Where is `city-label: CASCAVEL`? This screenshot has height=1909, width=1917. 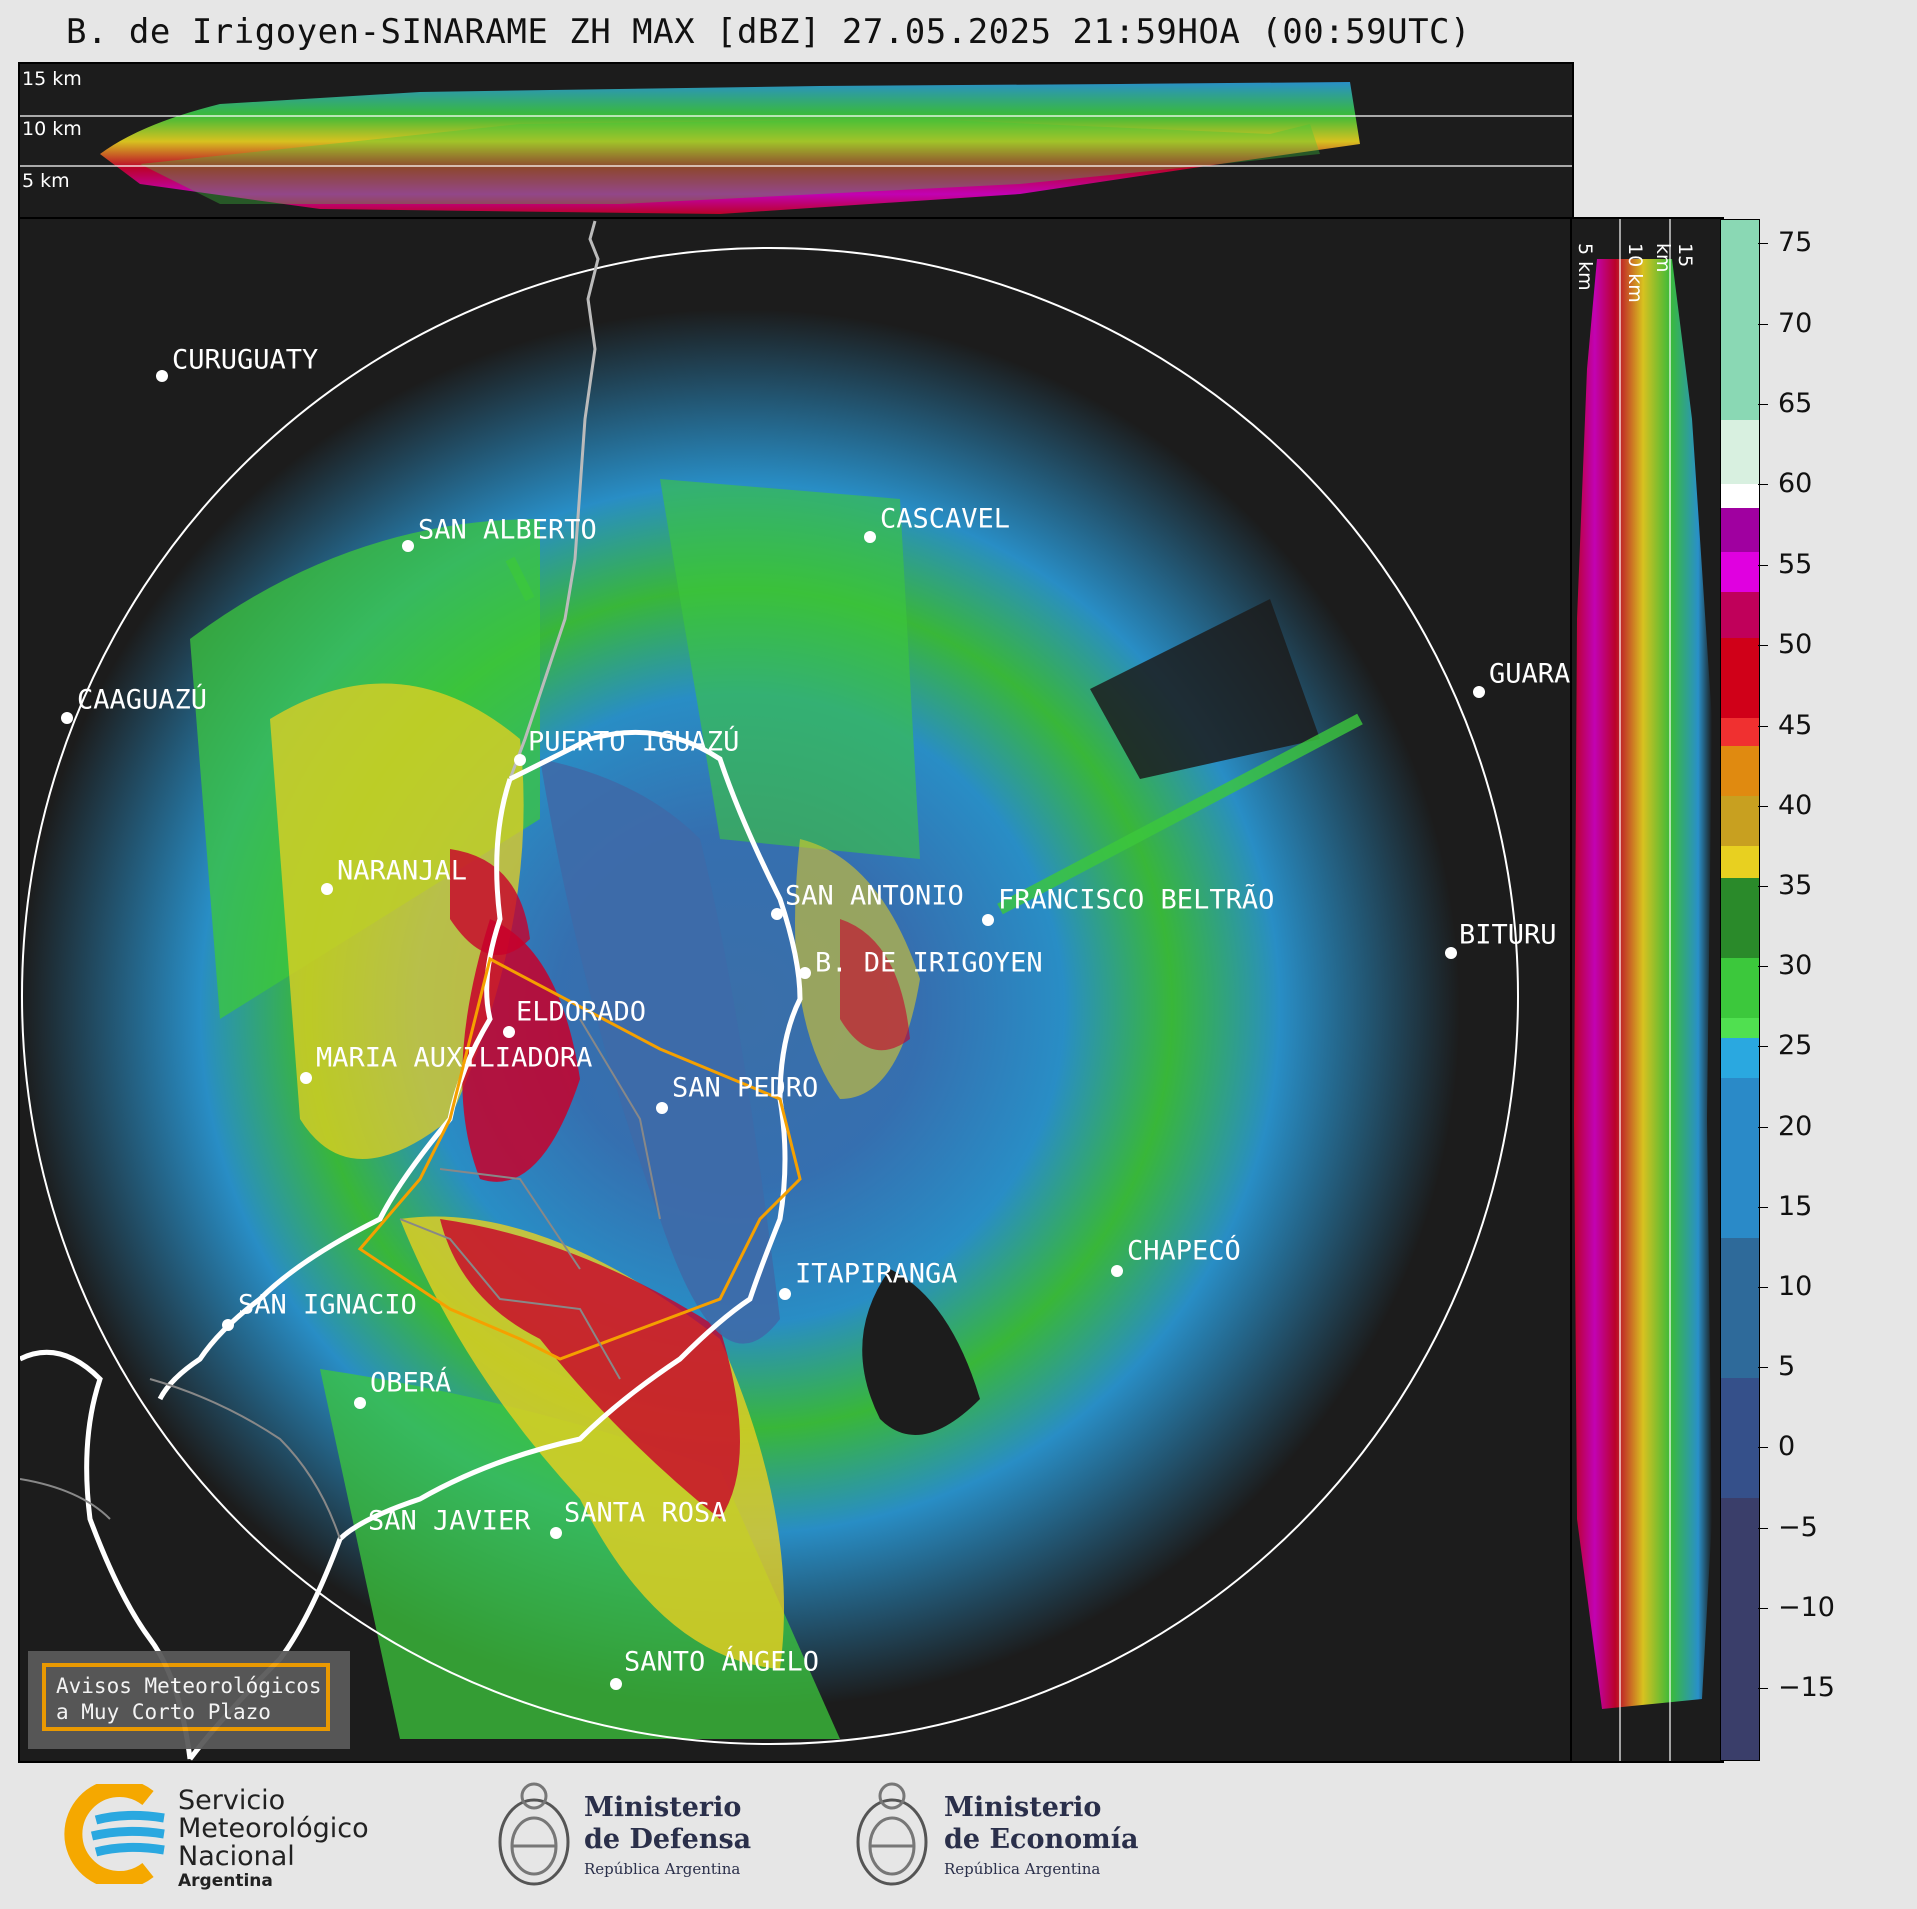
city-label: CASCAVEL is located at coordinates (945, 519).